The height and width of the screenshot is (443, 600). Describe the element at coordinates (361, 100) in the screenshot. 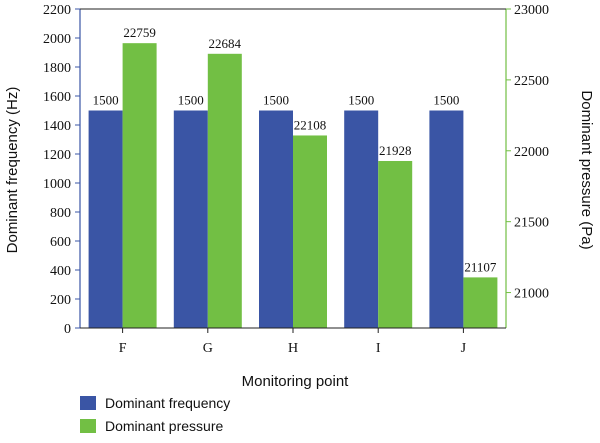

I see `data-label-frequency-I: 1500` at that location.